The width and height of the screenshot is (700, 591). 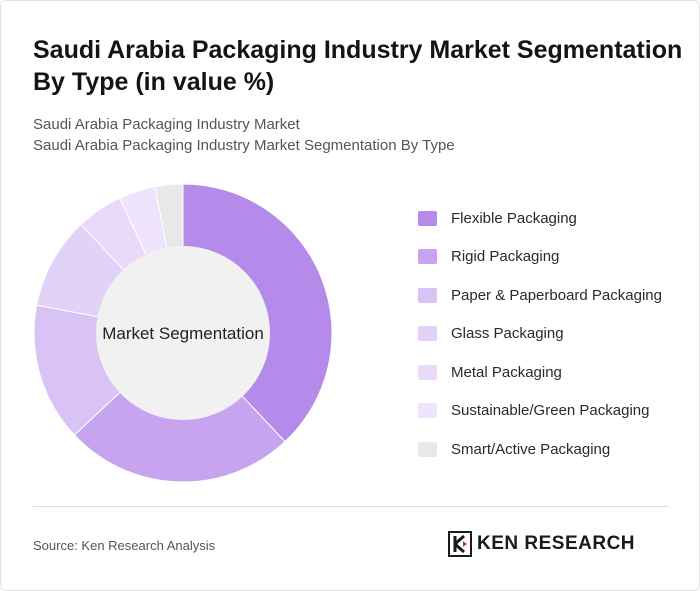 I want to click on legend-item: Paper & Paperboard Packaging, so click(x=540, y=295).